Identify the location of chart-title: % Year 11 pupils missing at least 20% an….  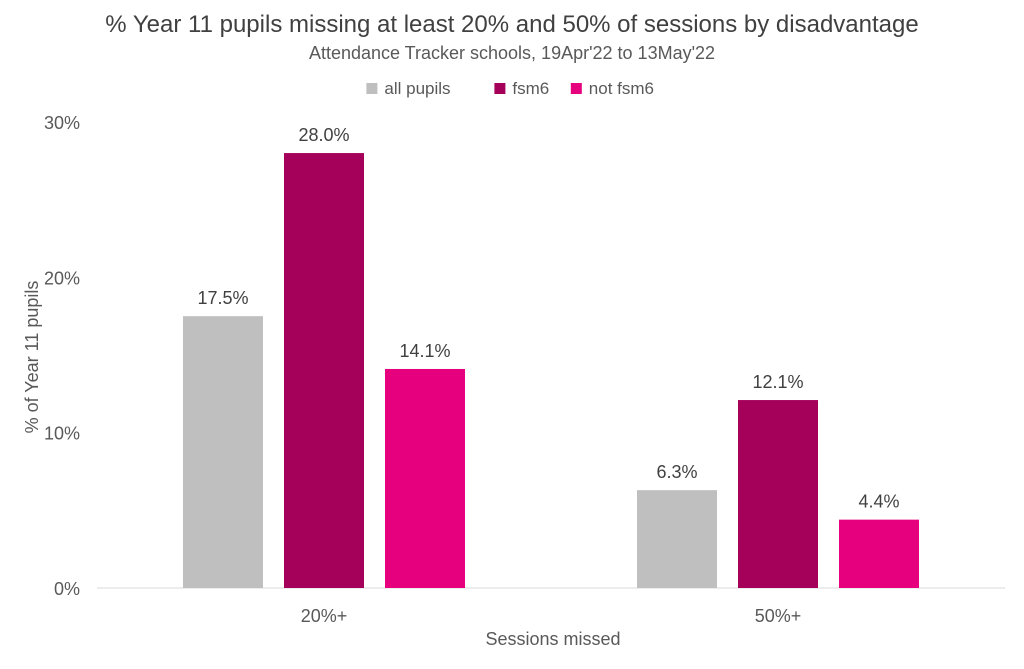
(511, 24).